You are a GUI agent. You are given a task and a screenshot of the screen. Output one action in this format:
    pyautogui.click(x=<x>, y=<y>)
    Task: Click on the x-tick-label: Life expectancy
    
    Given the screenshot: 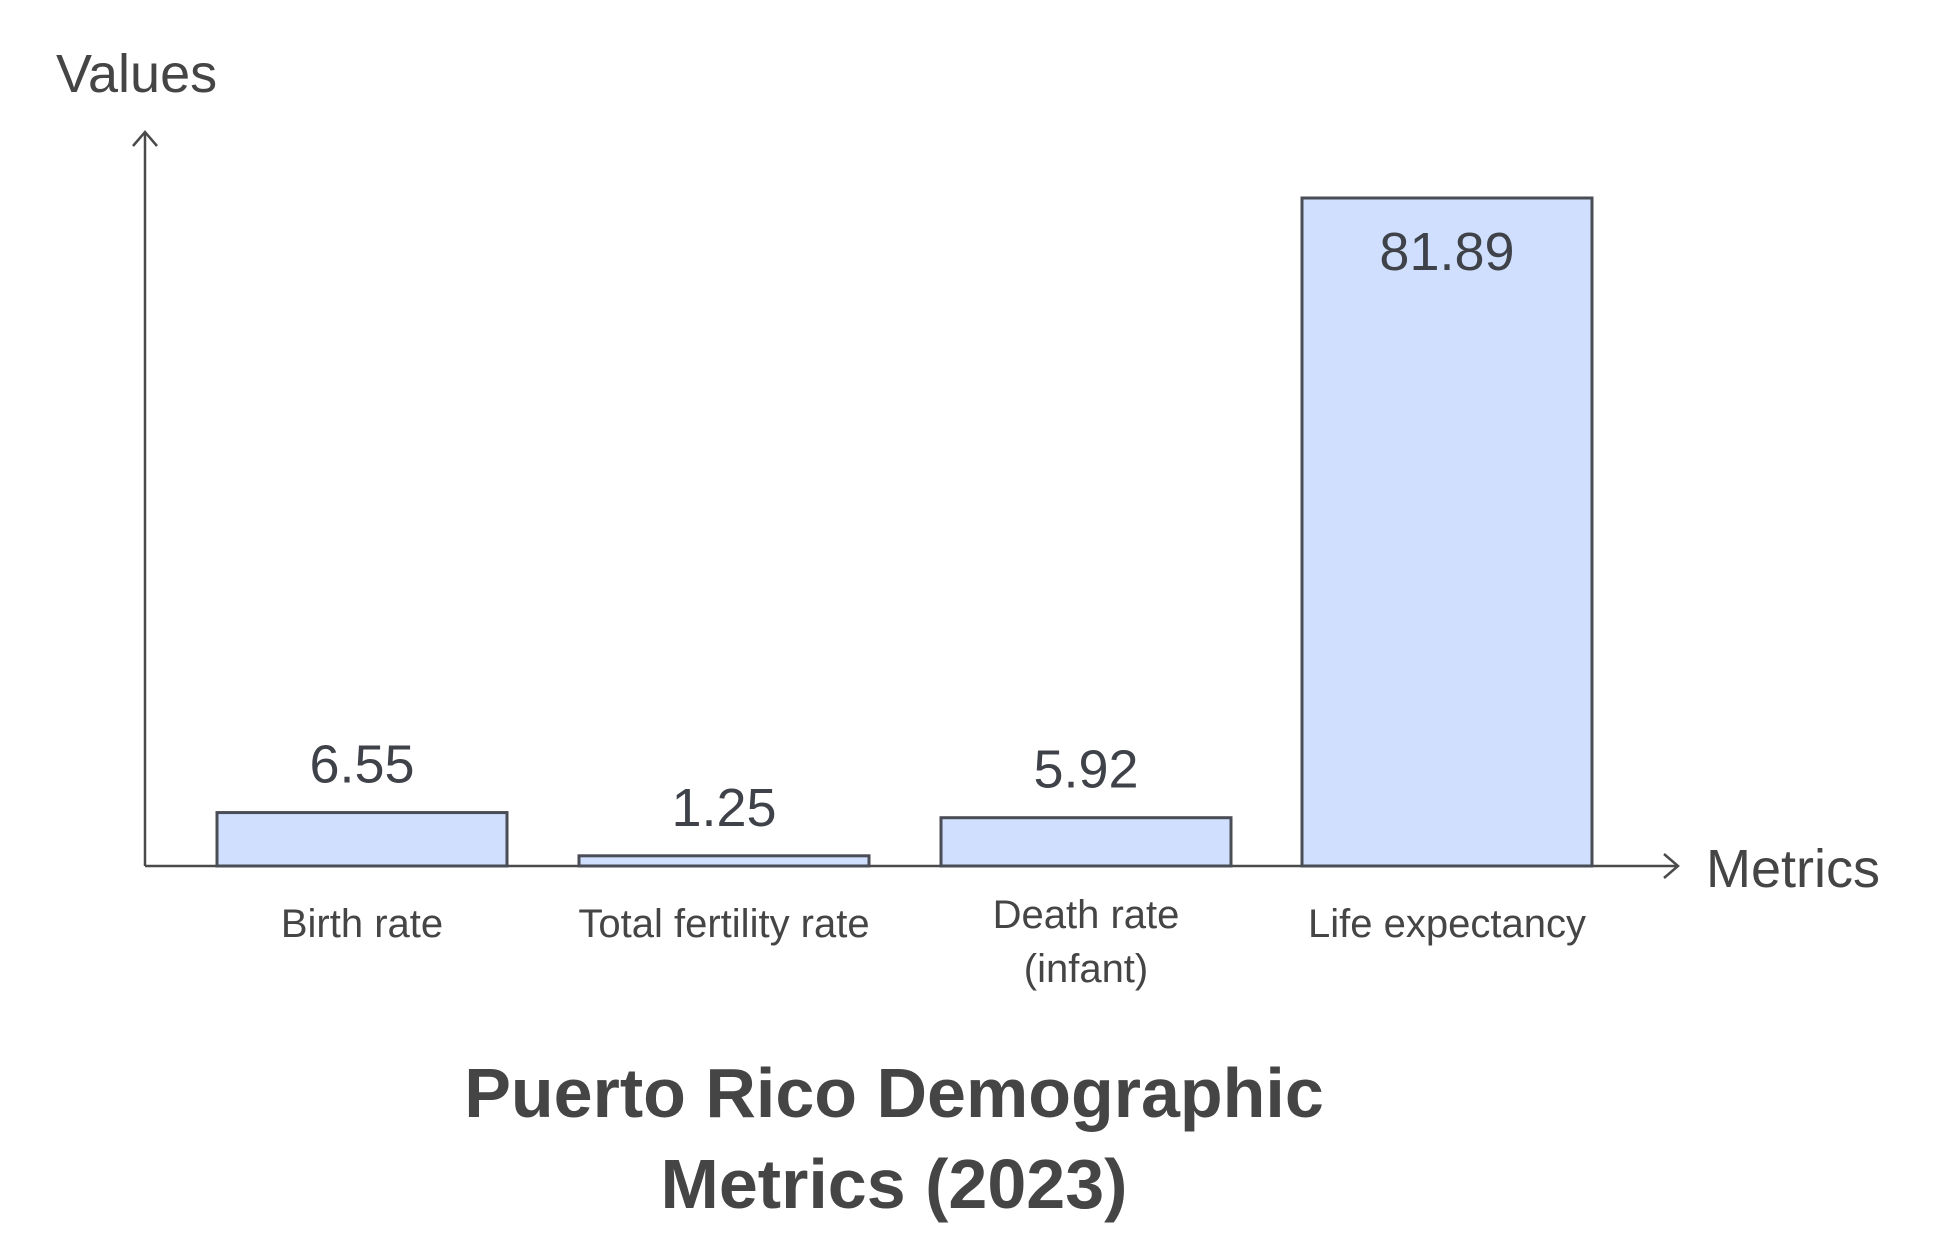 What is the action you would take?
    pyautogui.click(x=1447, y=924)
    